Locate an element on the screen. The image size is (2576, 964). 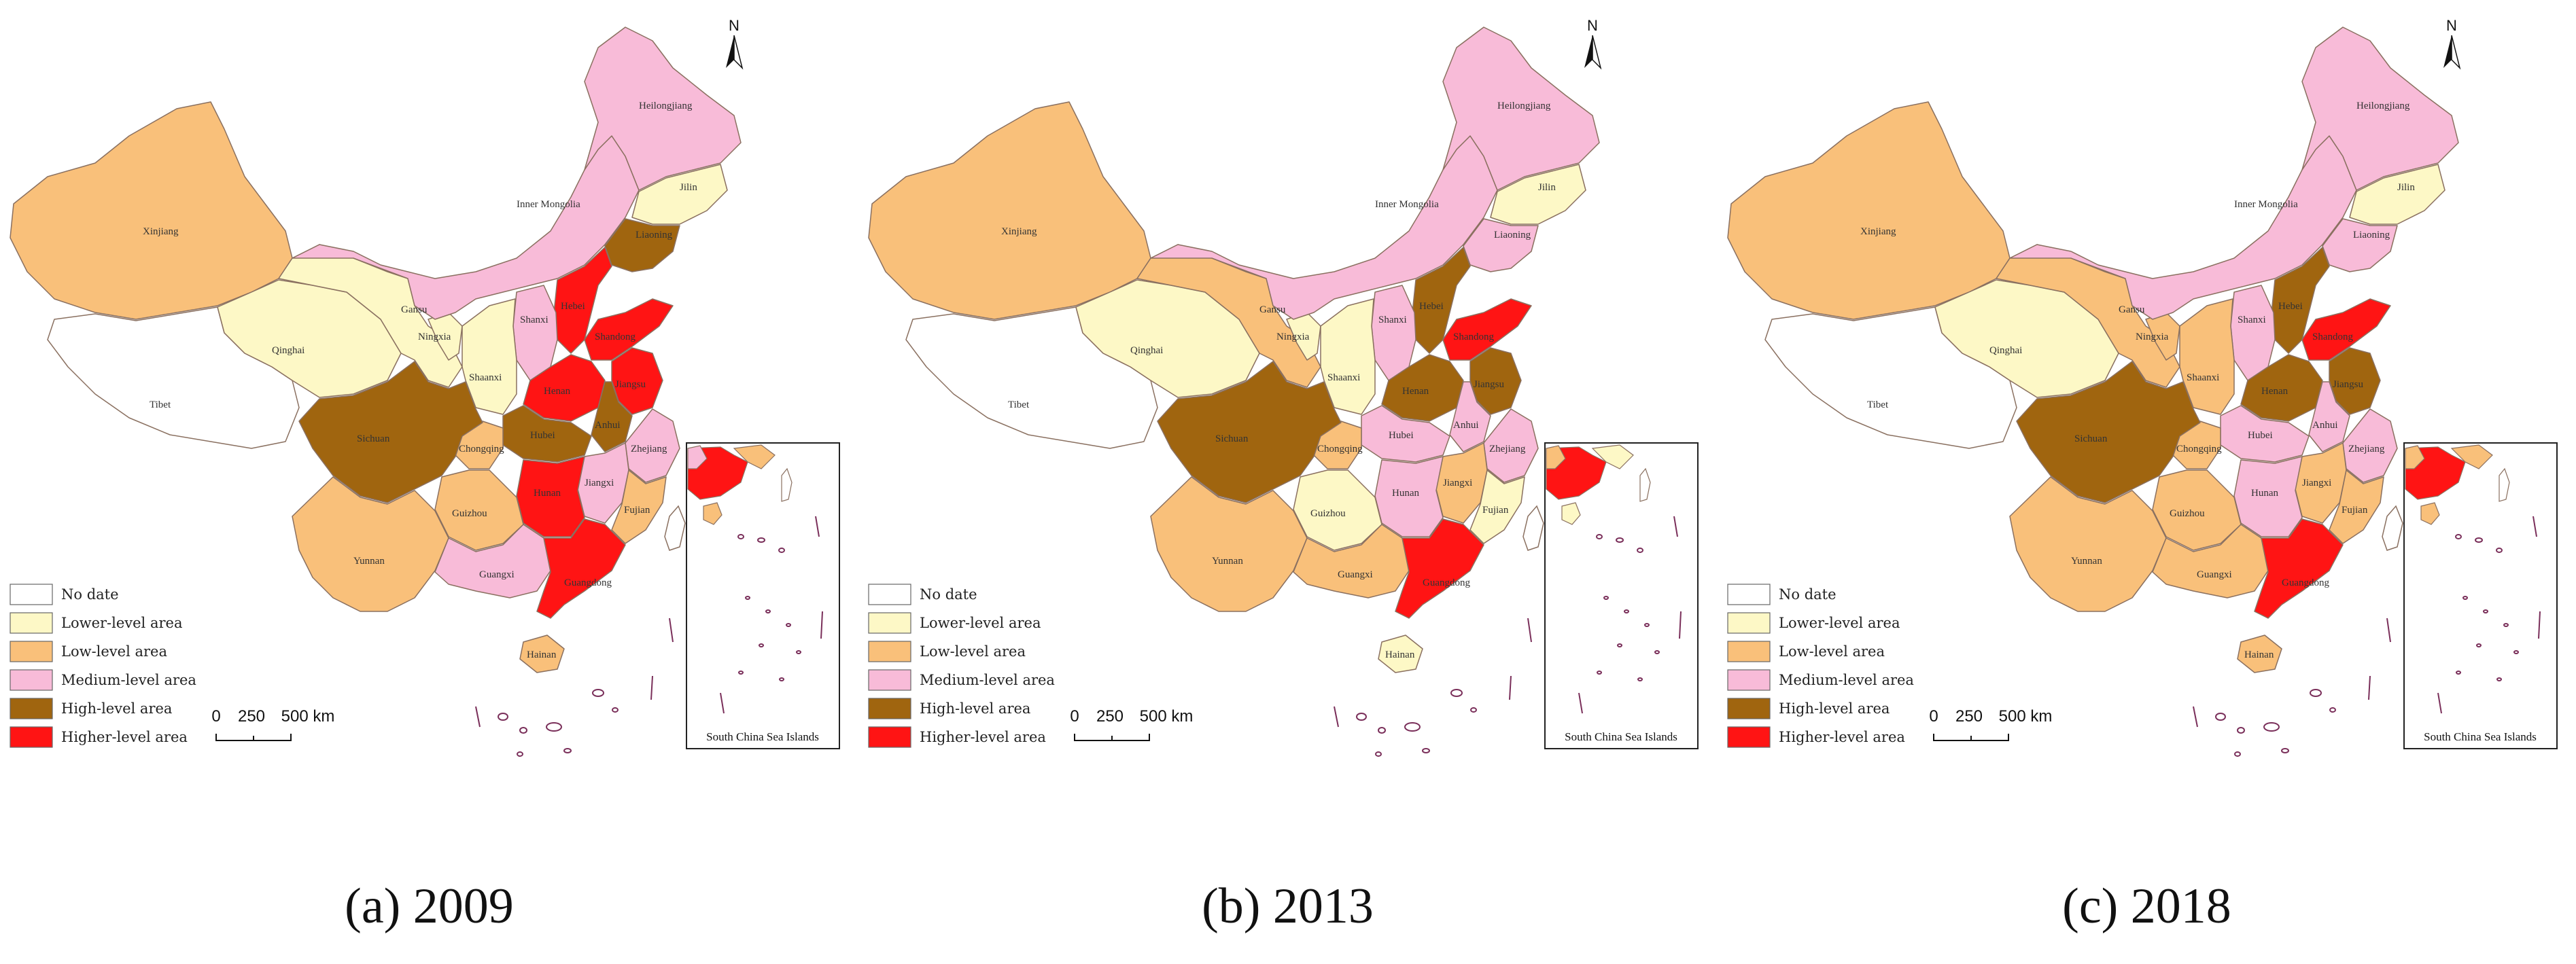
scale-end: 500 km is located at coordinates (2026, 717).